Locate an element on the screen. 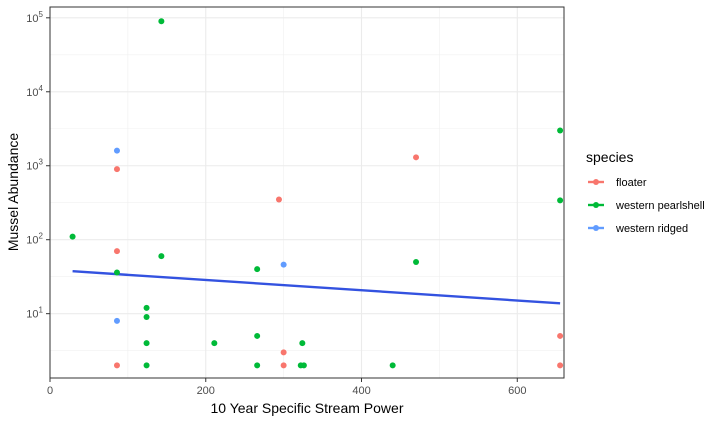  x-tick-label: 400 is located at coordinates (361, 391).